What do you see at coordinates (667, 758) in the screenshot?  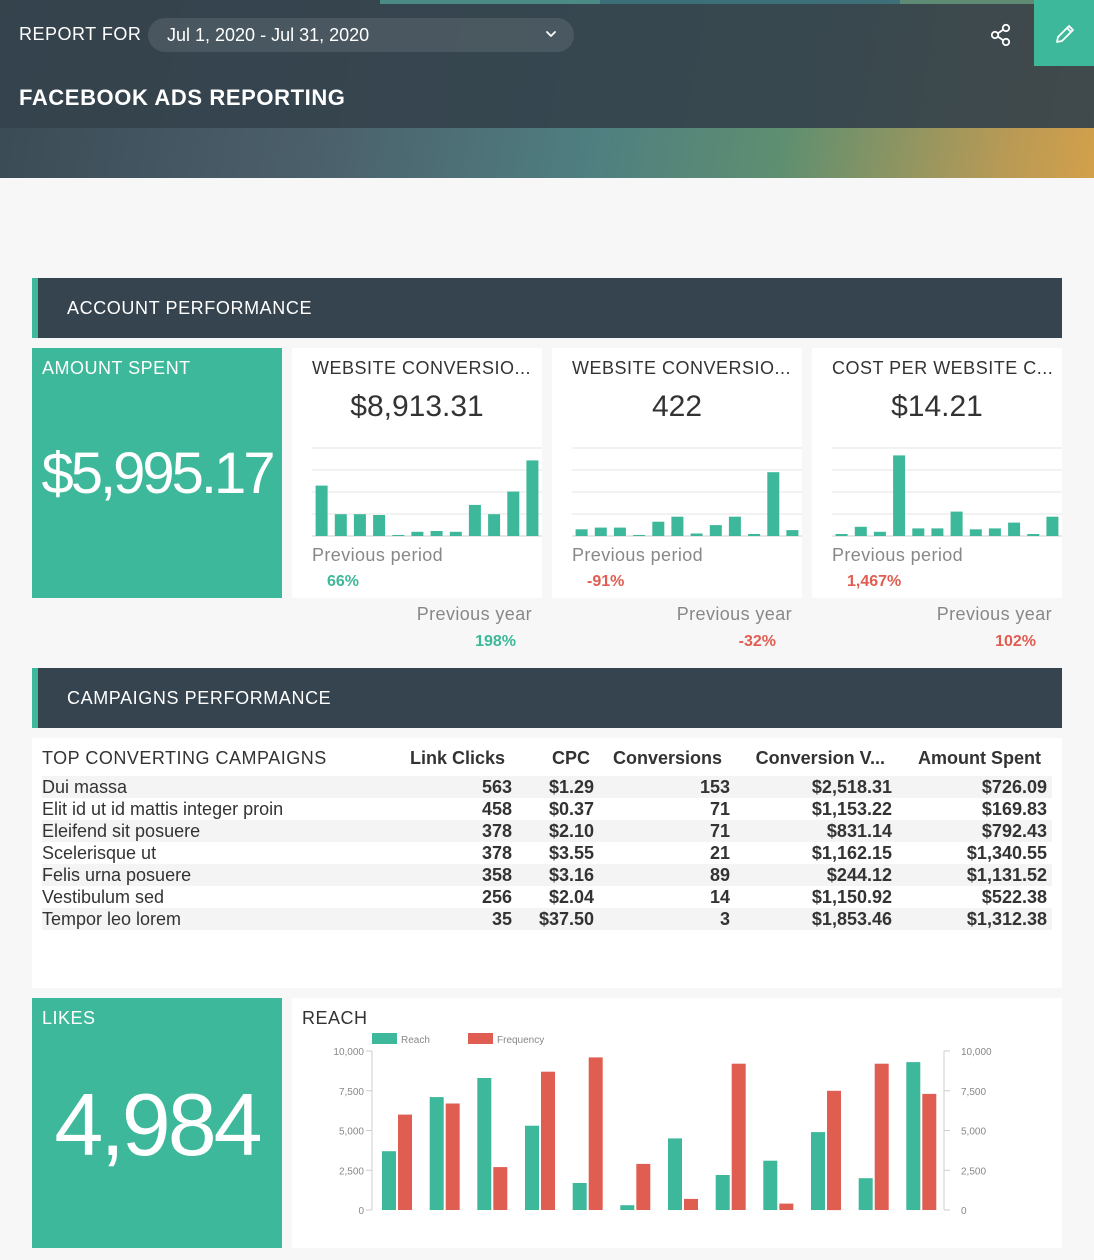 I see `column-header: Conversions` at bounding box center [667, 758].